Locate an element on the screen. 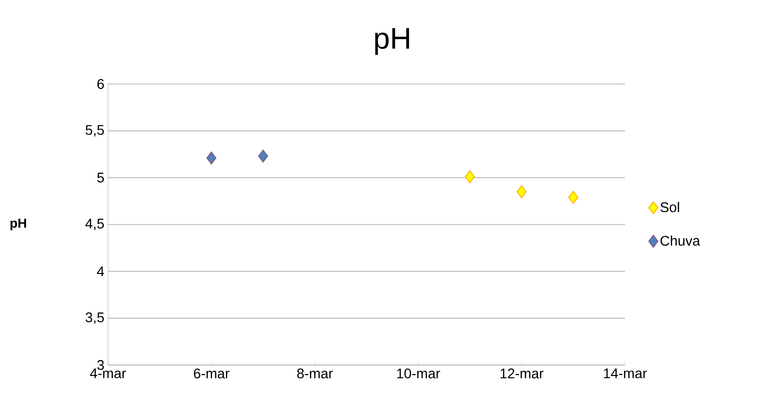 The image size is (784, 412). y-tick-label: 5 is located at coordinates (100, 177).